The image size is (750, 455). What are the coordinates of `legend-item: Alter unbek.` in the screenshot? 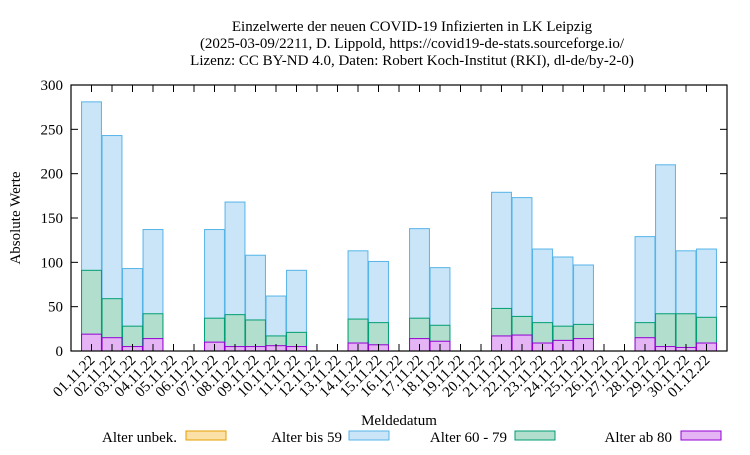 It's located at (164, 438).